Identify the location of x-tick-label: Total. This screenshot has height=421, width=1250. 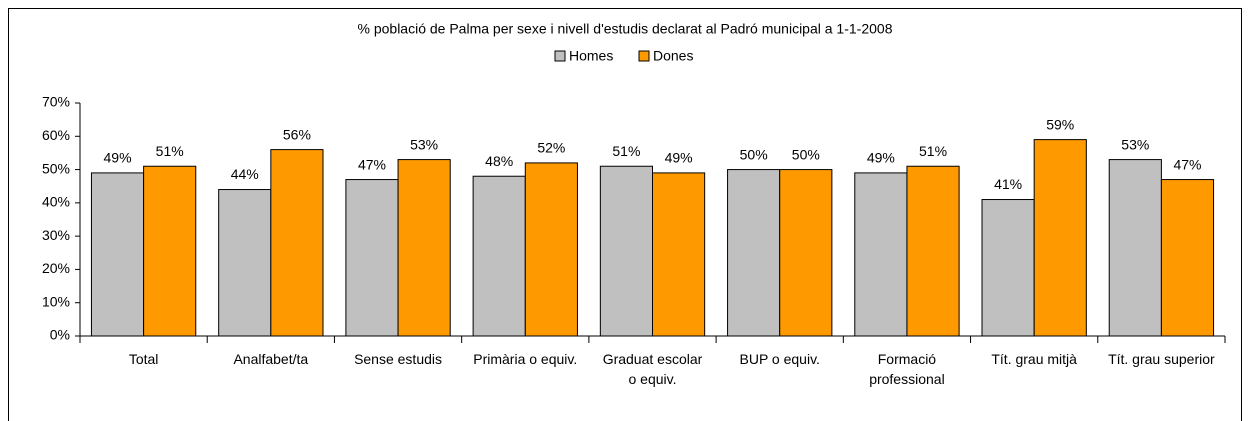
(143, 359).